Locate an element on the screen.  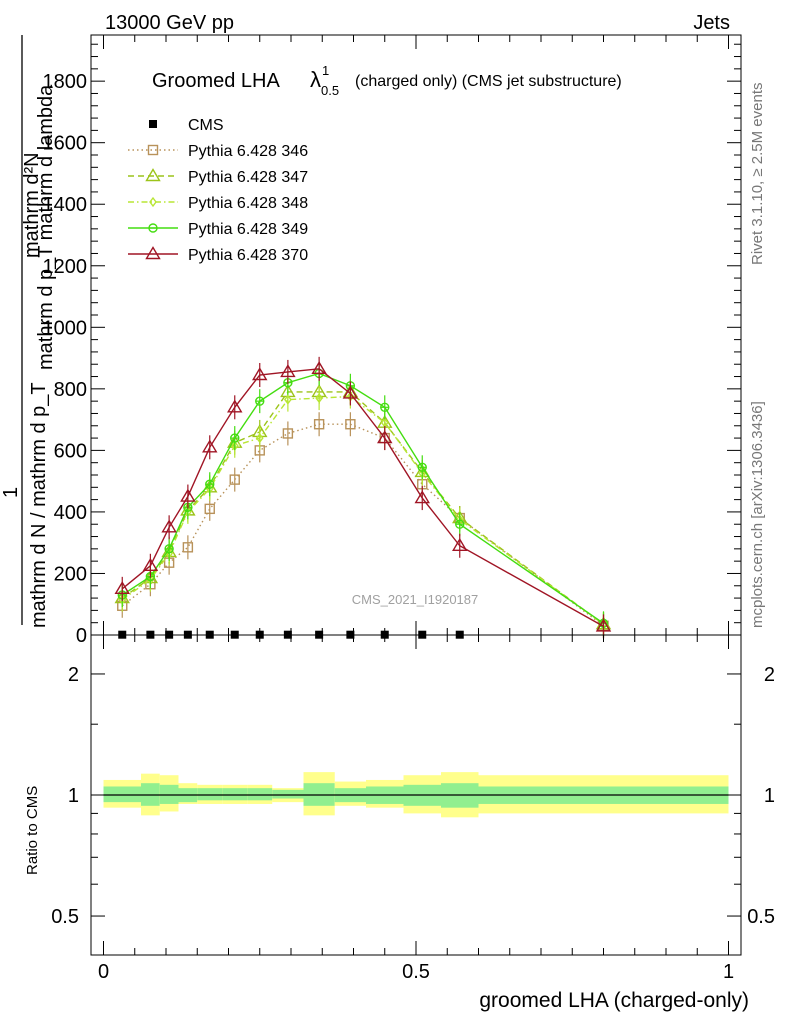
ratio-y-tick-label-right: 2 is located at coordinates (769, 675).